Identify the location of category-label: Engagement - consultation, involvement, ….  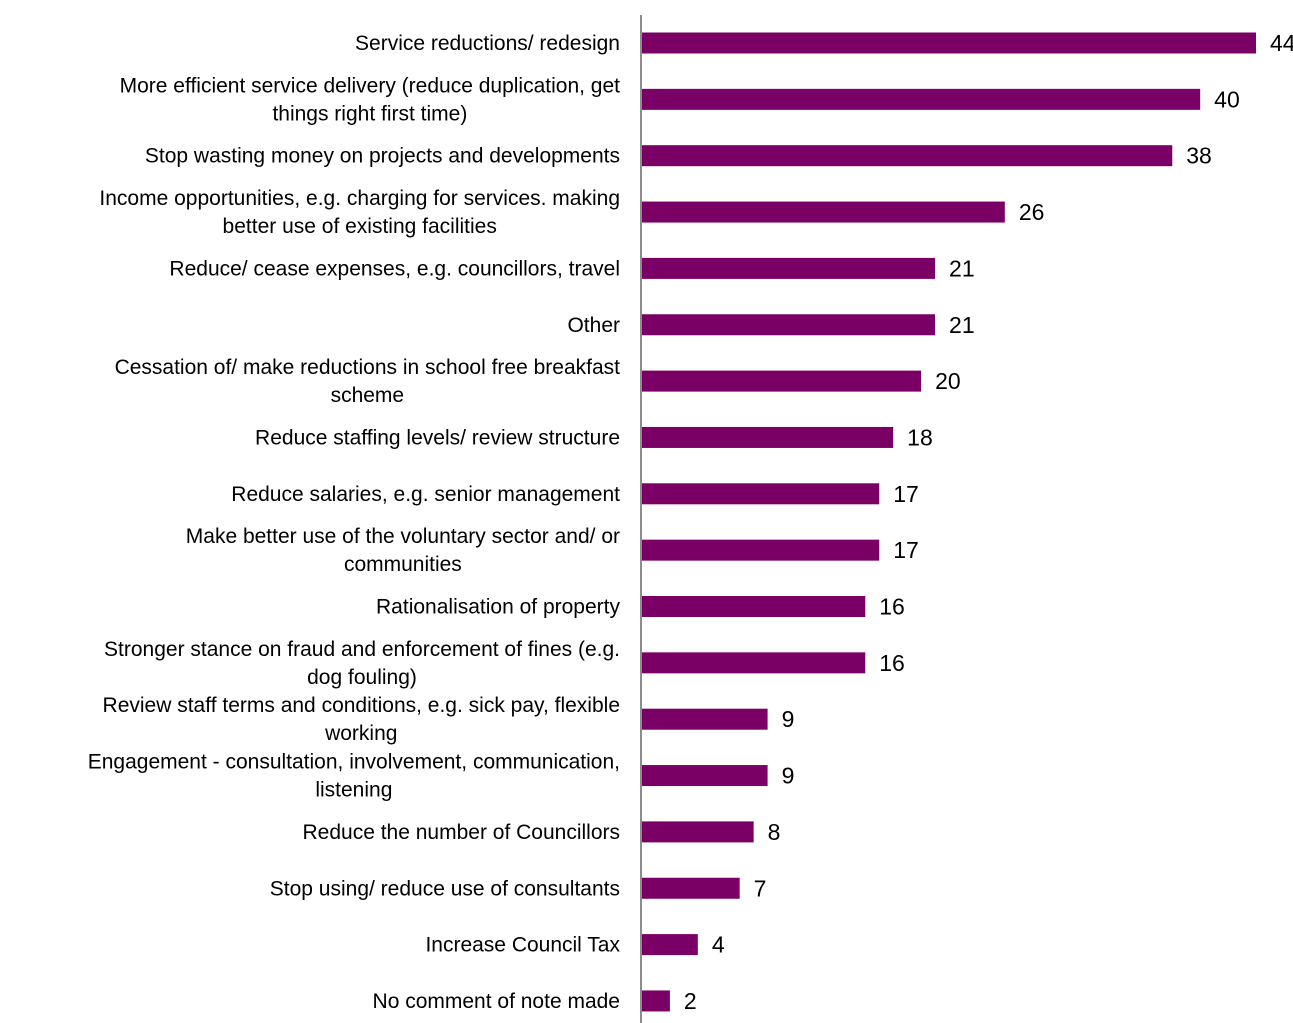
(354, 762).